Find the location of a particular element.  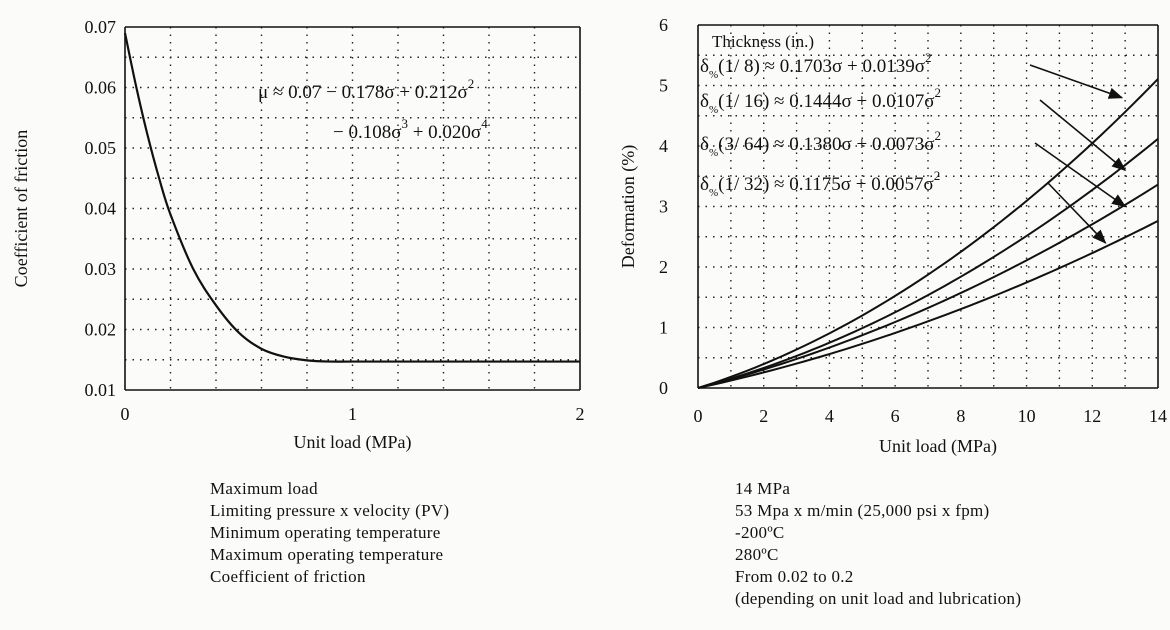

x-tick-label: 14 is located at coordinates (1158, 416).